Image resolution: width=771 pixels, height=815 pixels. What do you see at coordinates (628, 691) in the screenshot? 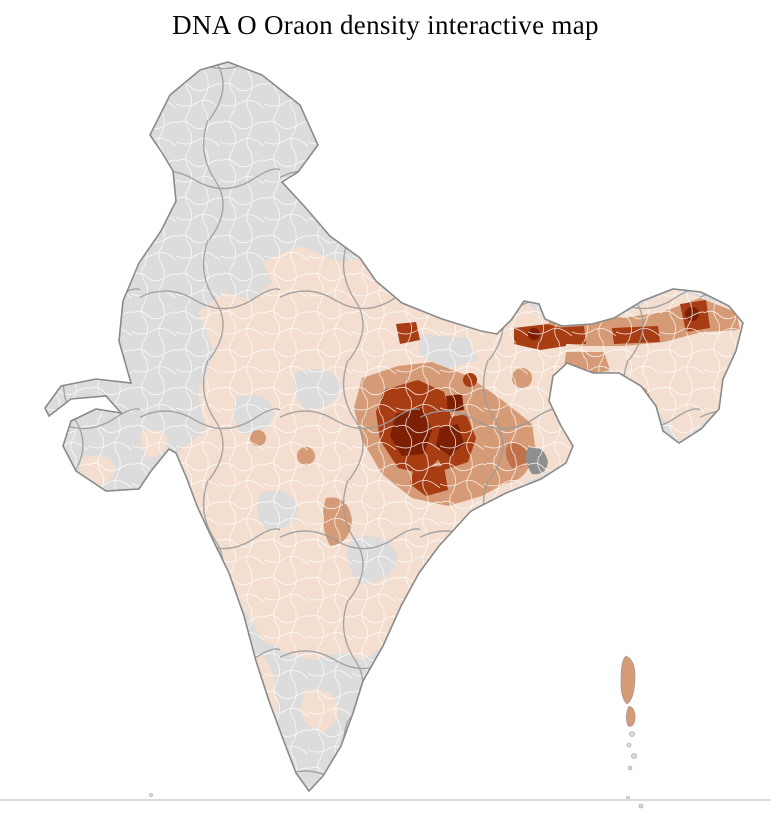
I see `andaman-main-islands` at bounding box center [628, 691].